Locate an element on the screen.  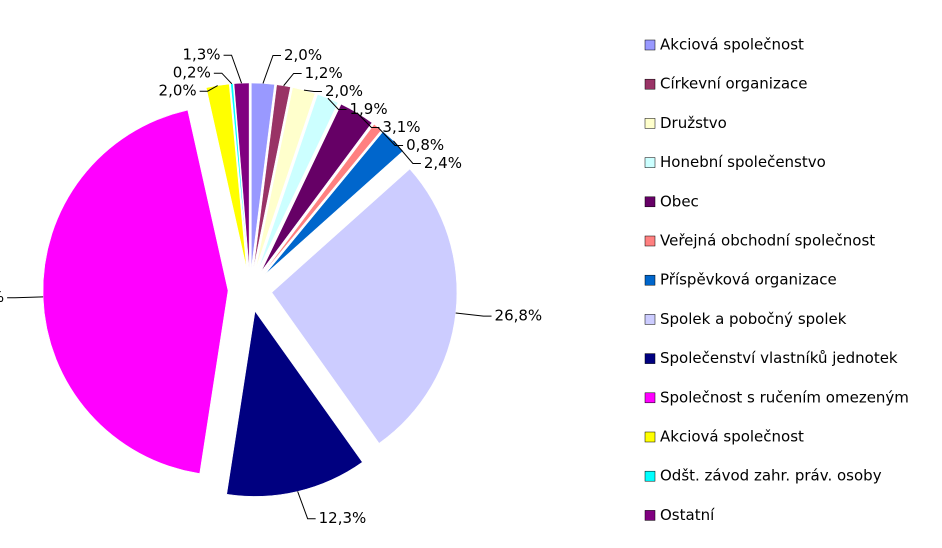
data-label: 0,2% is located at coordinates (192, 73).